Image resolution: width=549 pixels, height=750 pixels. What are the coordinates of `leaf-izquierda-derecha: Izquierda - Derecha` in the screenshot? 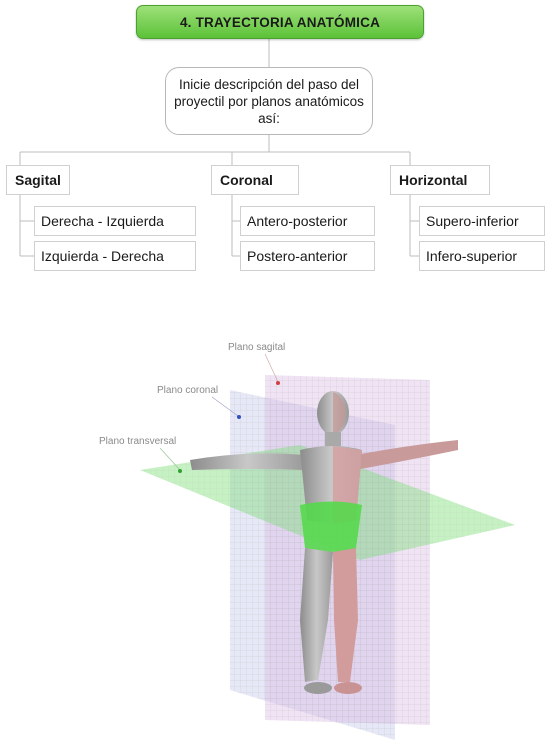 It's located at (115, 256).